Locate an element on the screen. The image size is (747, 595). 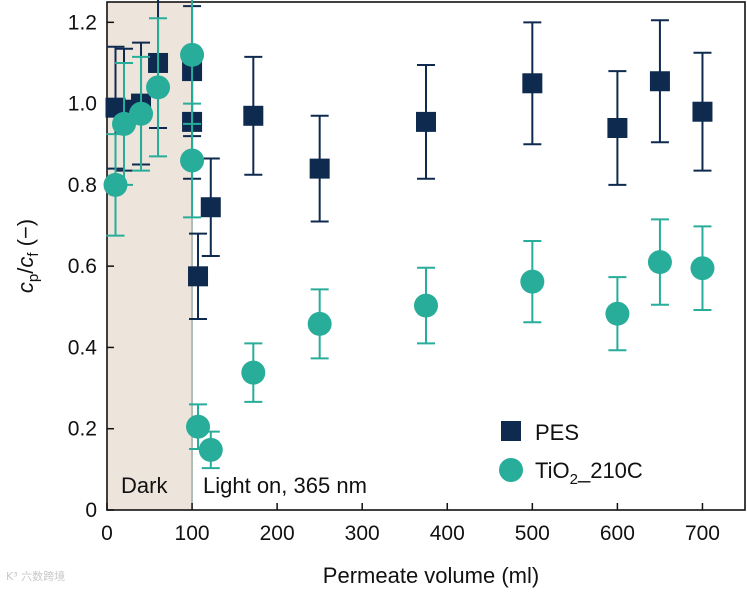
x-tick-label: 300 is located at coordinates (362, 533).